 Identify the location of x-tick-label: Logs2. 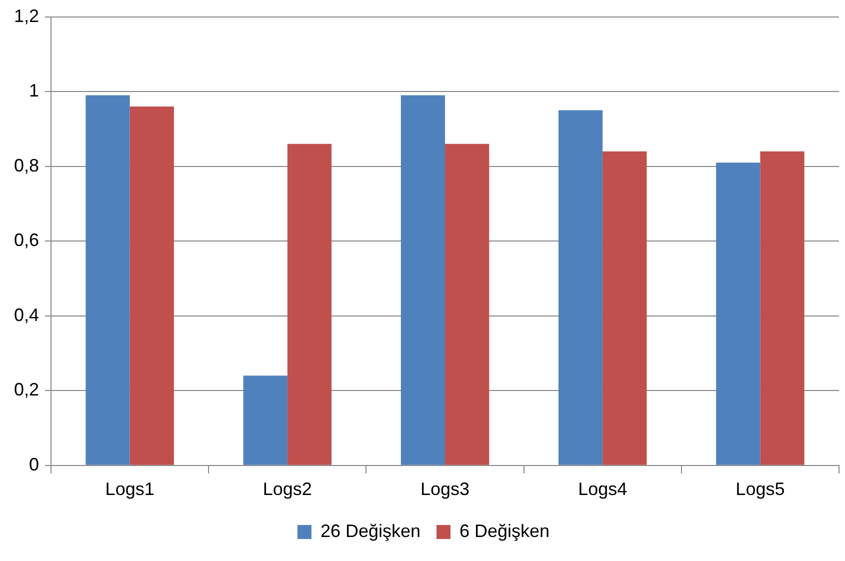
(287, 489).